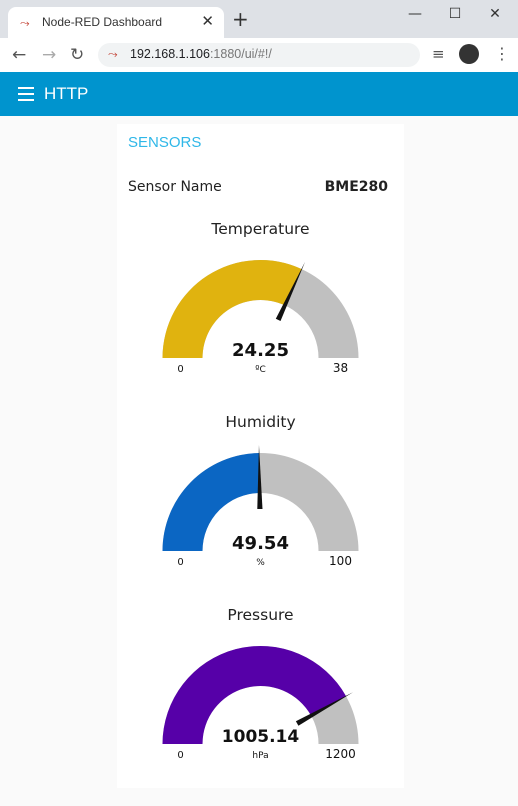 Image resolution: width=518 pixels, height=806 pixels. I want to click on back-icon: ←, so click(19, 55).